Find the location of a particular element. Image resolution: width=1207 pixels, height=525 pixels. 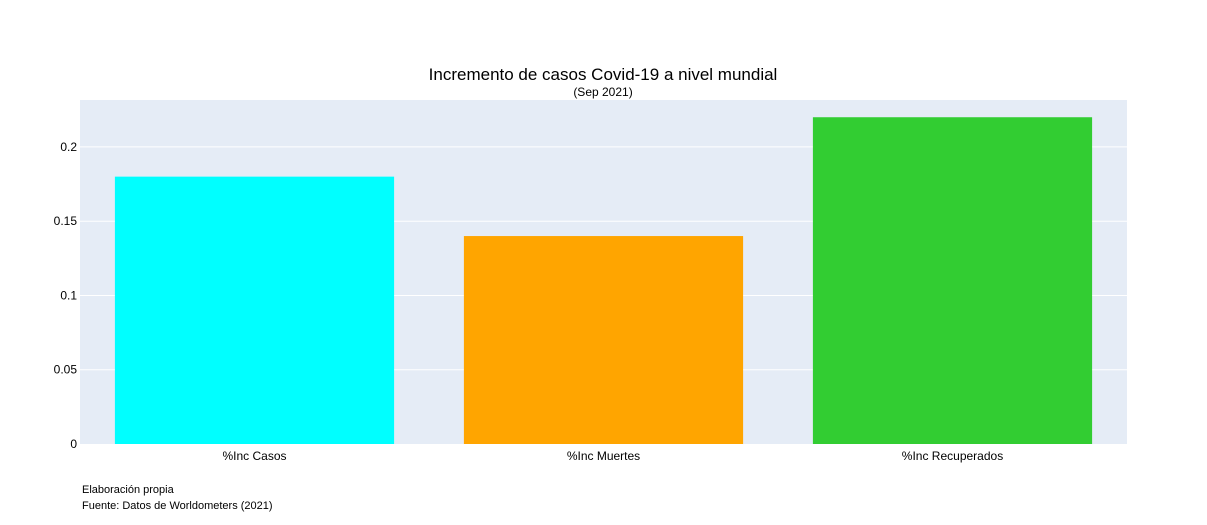

x-tick-label: %Inc Muertes is located at coordinates (603, 456).